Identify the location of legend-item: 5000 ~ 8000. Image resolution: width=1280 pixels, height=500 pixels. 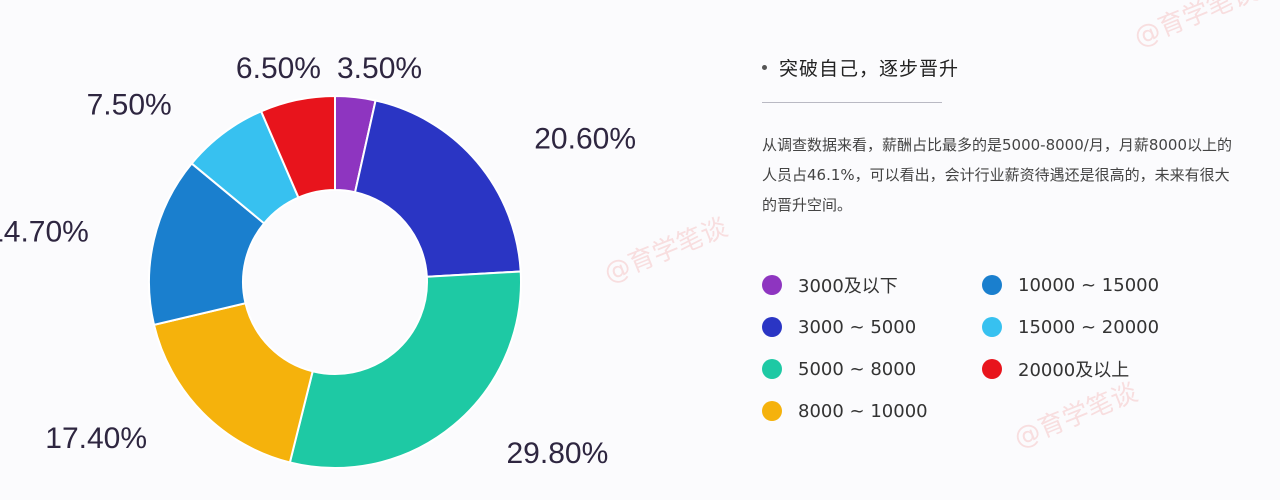
(839, 369).